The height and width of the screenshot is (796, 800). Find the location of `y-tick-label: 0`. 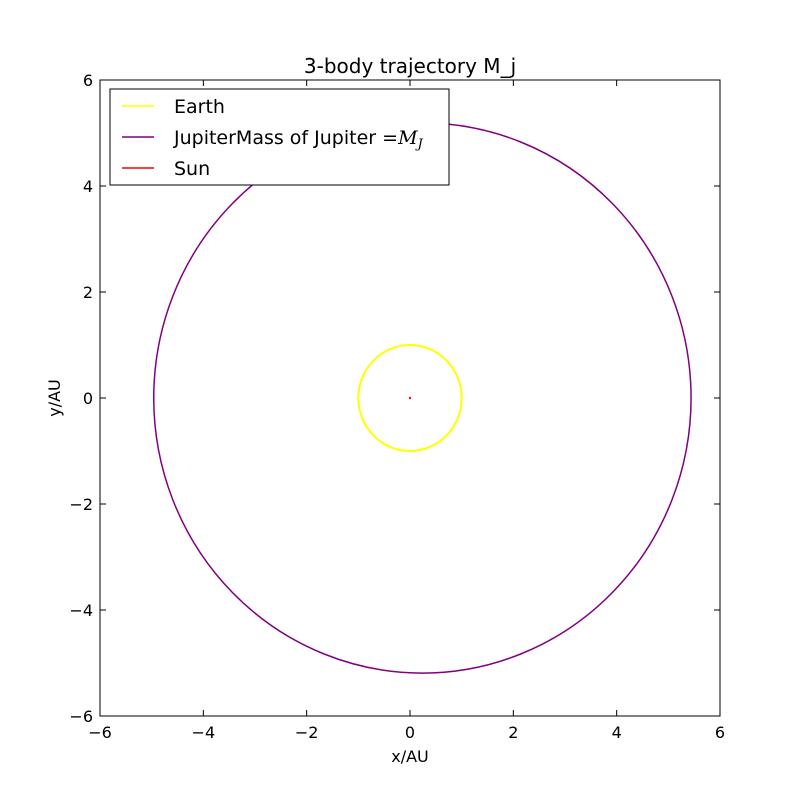

y-tick-label: 0 is located at coordinates (88, 398).